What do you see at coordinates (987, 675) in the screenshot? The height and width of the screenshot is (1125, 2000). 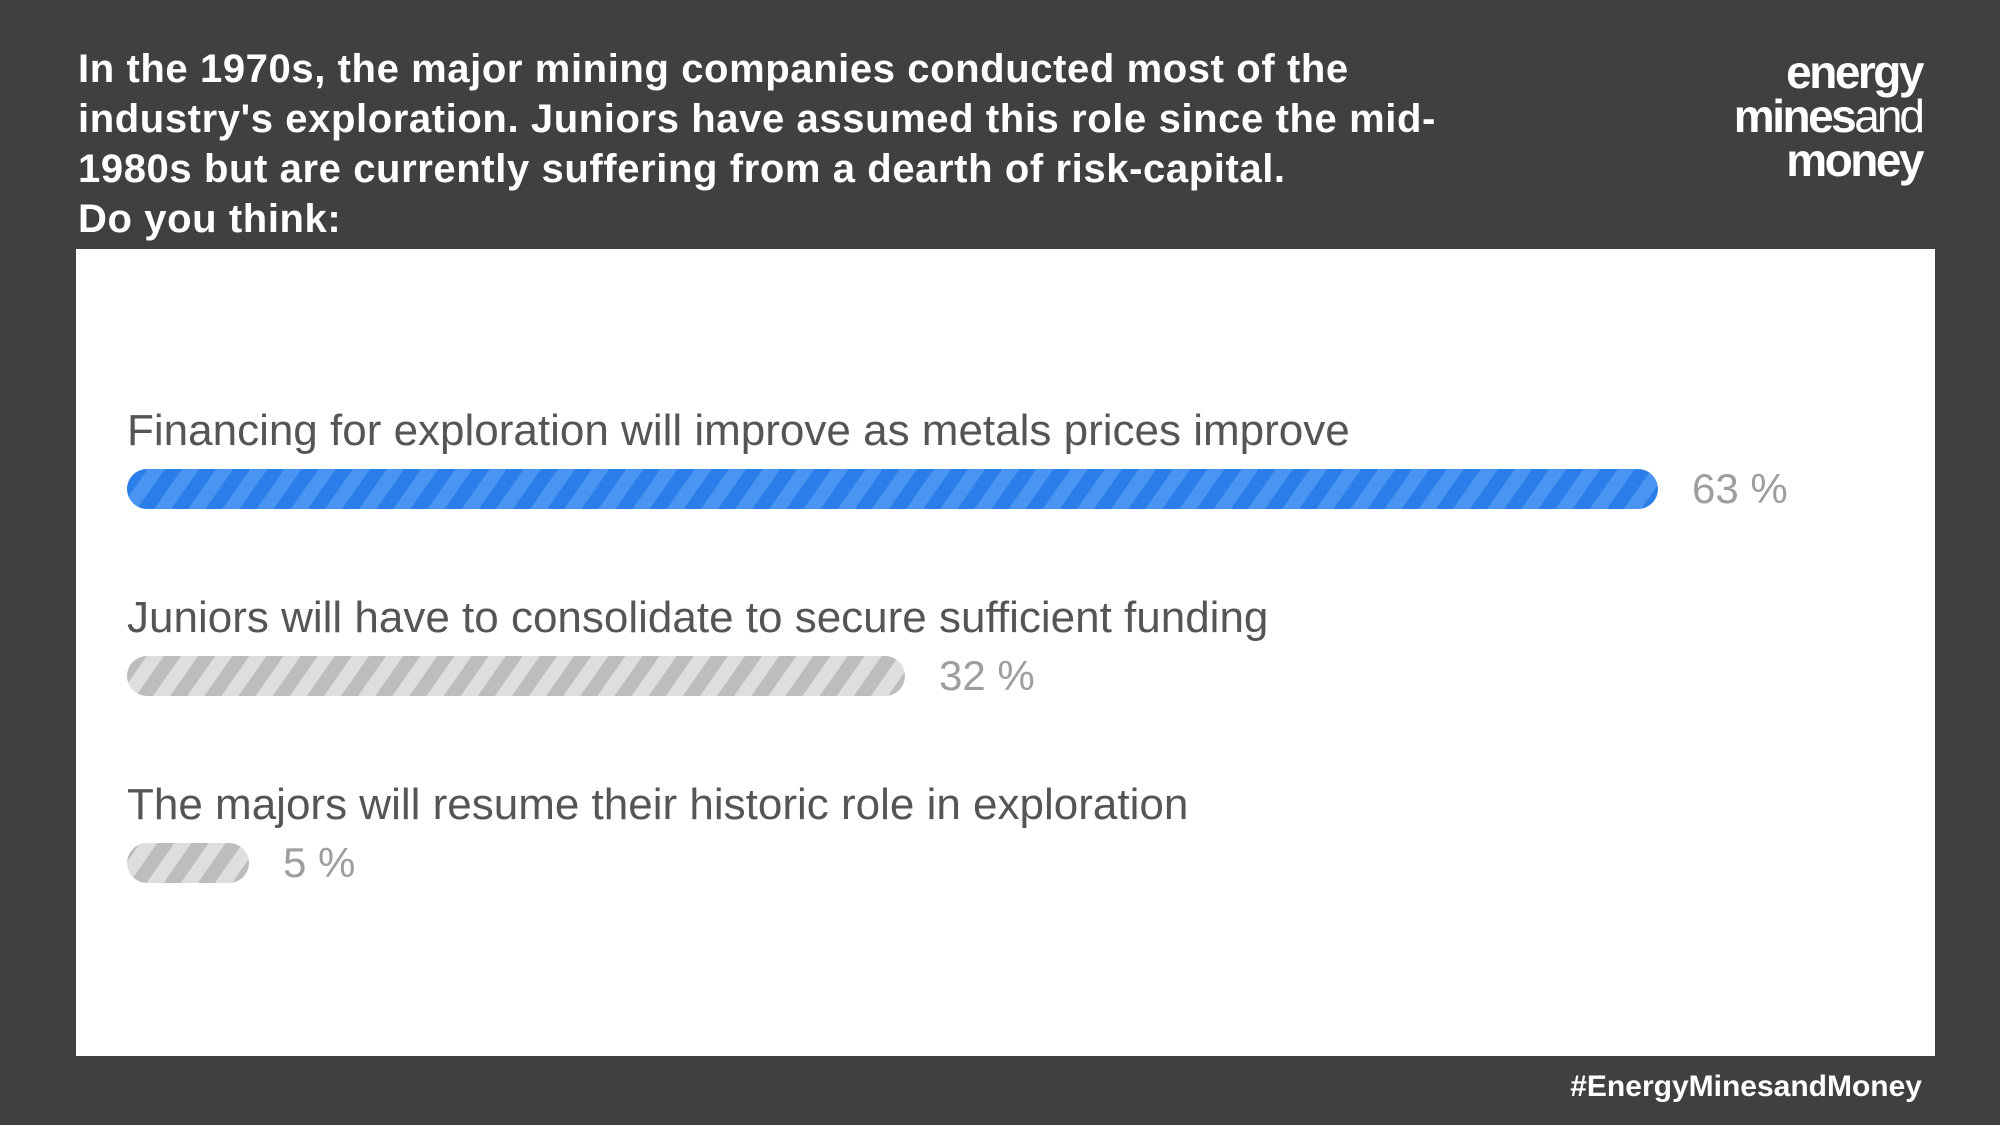 I see `poll-percent-label: 32 %` at bounding box center [987, 675].